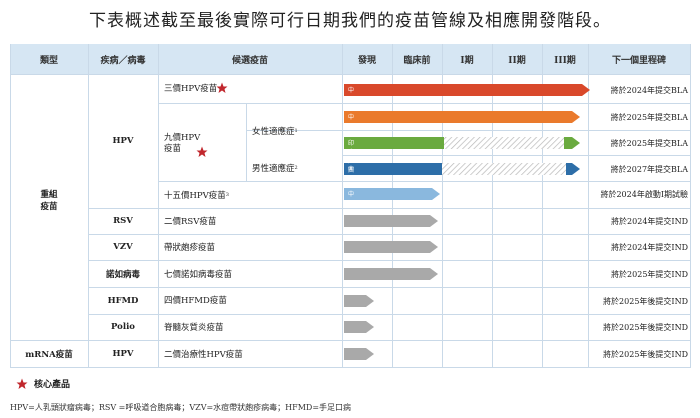 This screenshot has width=700, height=418. What do you see at coordinates (198, 275) in the screenshot?
I see `candidate-noro: 七價諾如病毒疫苗` at bounding box center [198, 275].